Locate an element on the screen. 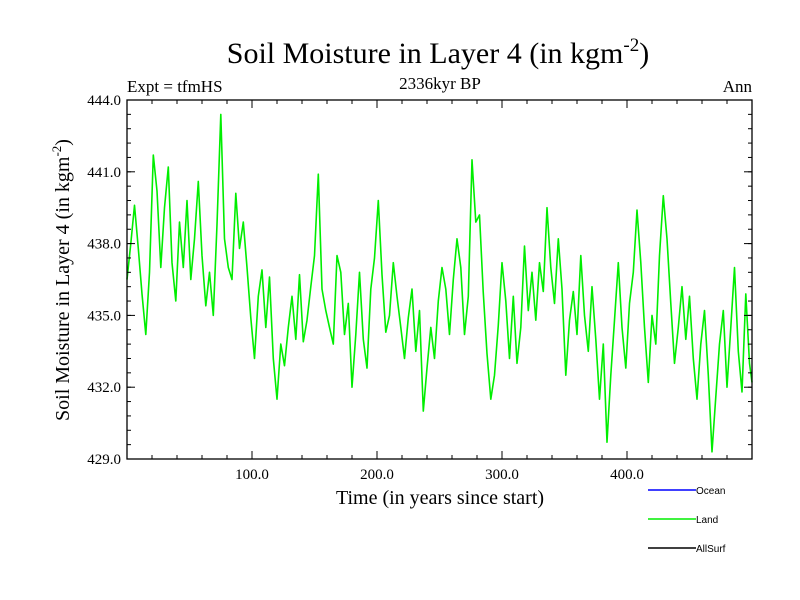  y-tick-label: 441.0 is located at coordinates (104, 173).